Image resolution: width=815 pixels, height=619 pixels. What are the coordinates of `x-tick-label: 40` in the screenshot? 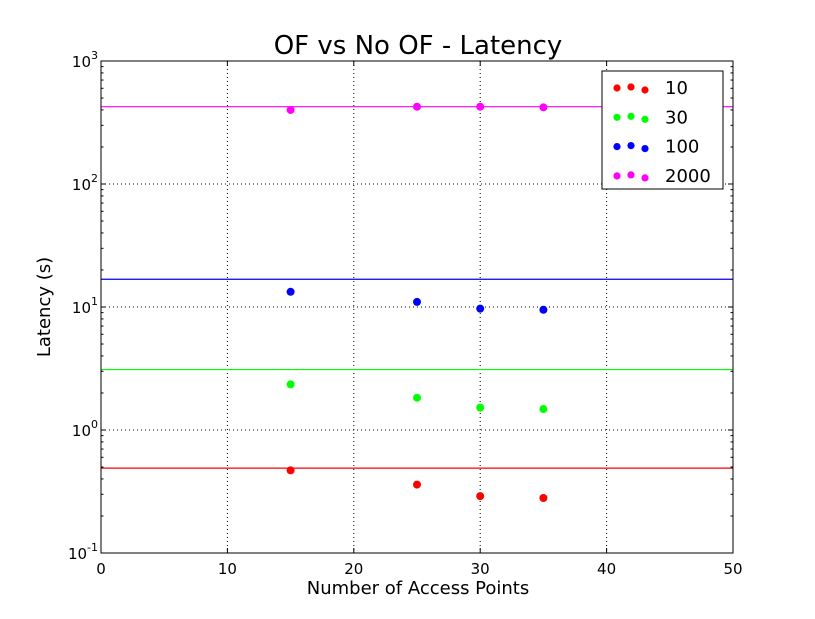 It's located at (606, 569).